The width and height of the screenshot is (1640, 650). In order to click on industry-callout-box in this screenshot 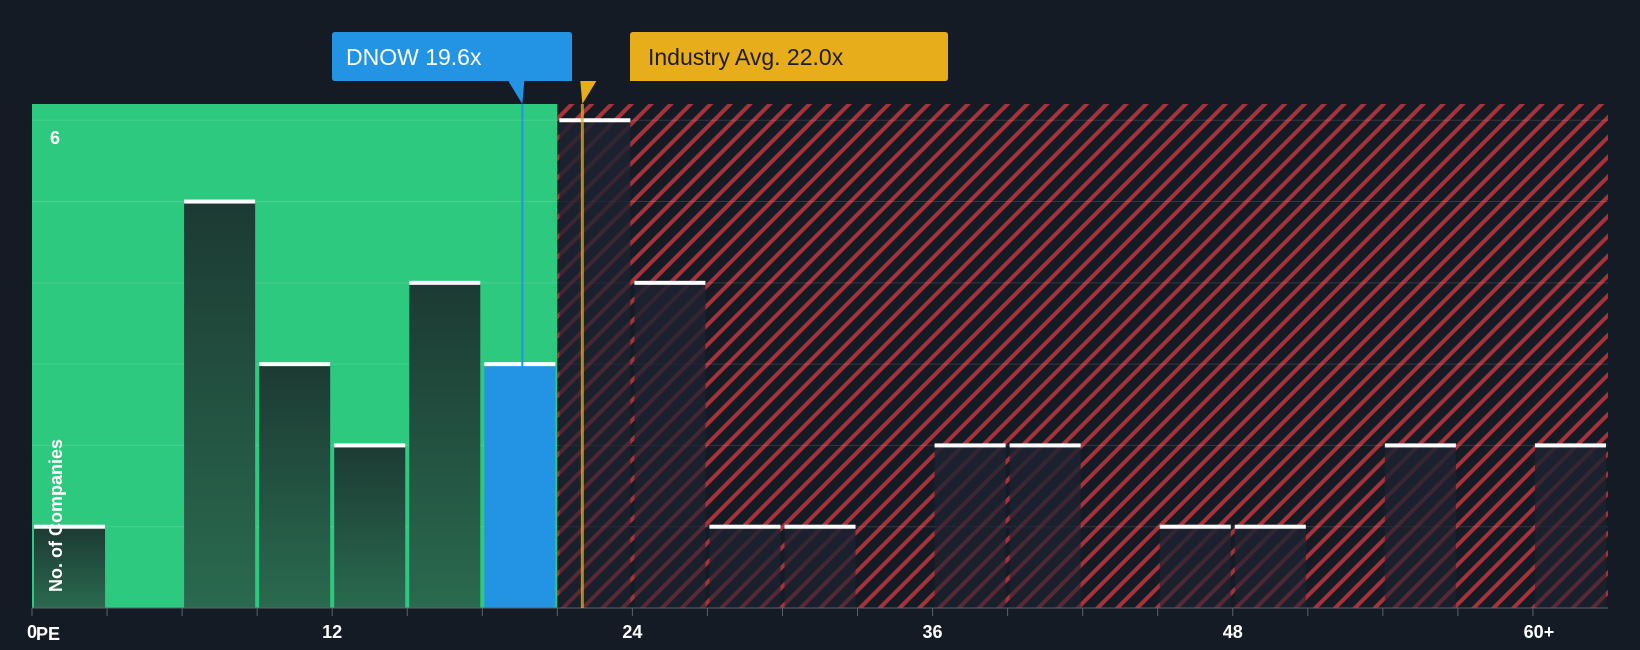, I will do `click(764, 68)`.